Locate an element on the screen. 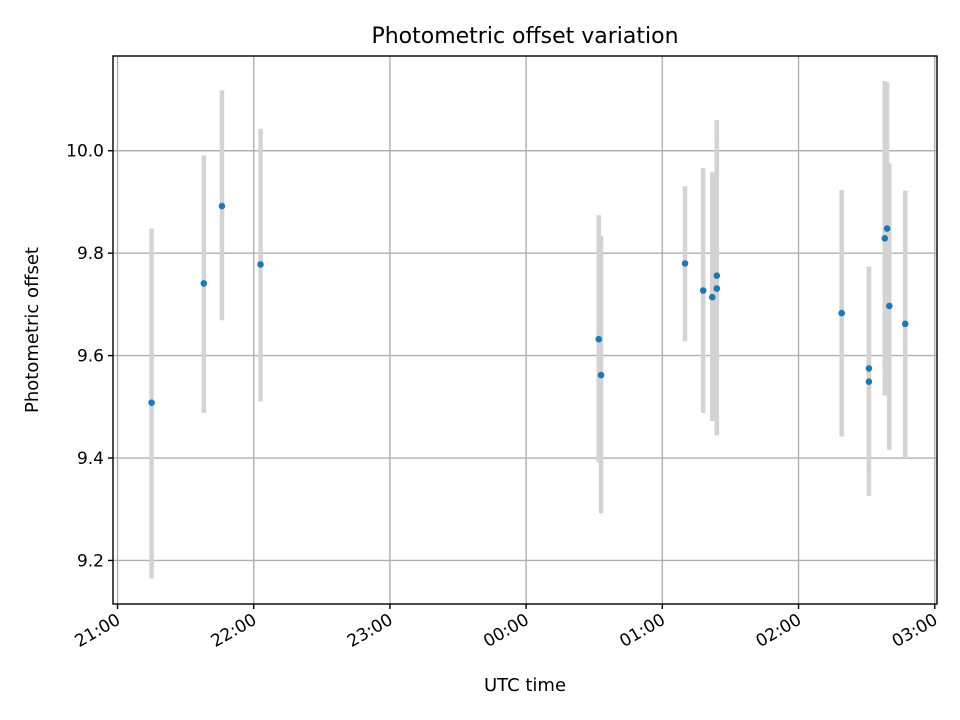  x-tick-label: 02:00 is located at coordinates (779, 631).